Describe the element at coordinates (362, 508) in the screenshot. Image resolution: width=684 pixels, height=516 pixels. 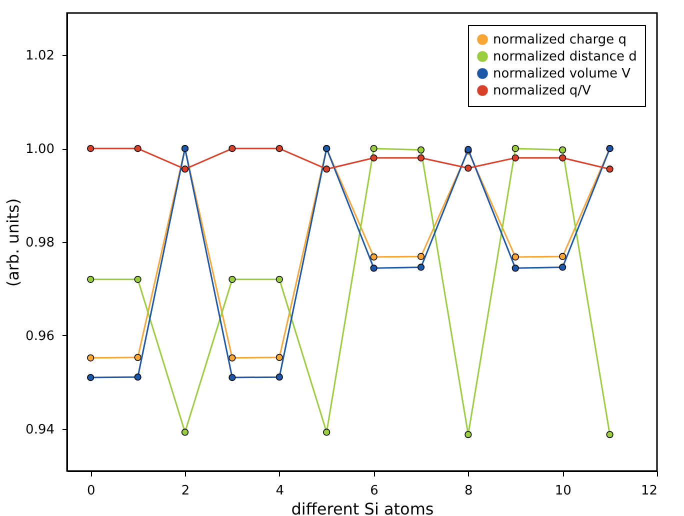
I see `x-axis-title: different Si atoms` at that location.